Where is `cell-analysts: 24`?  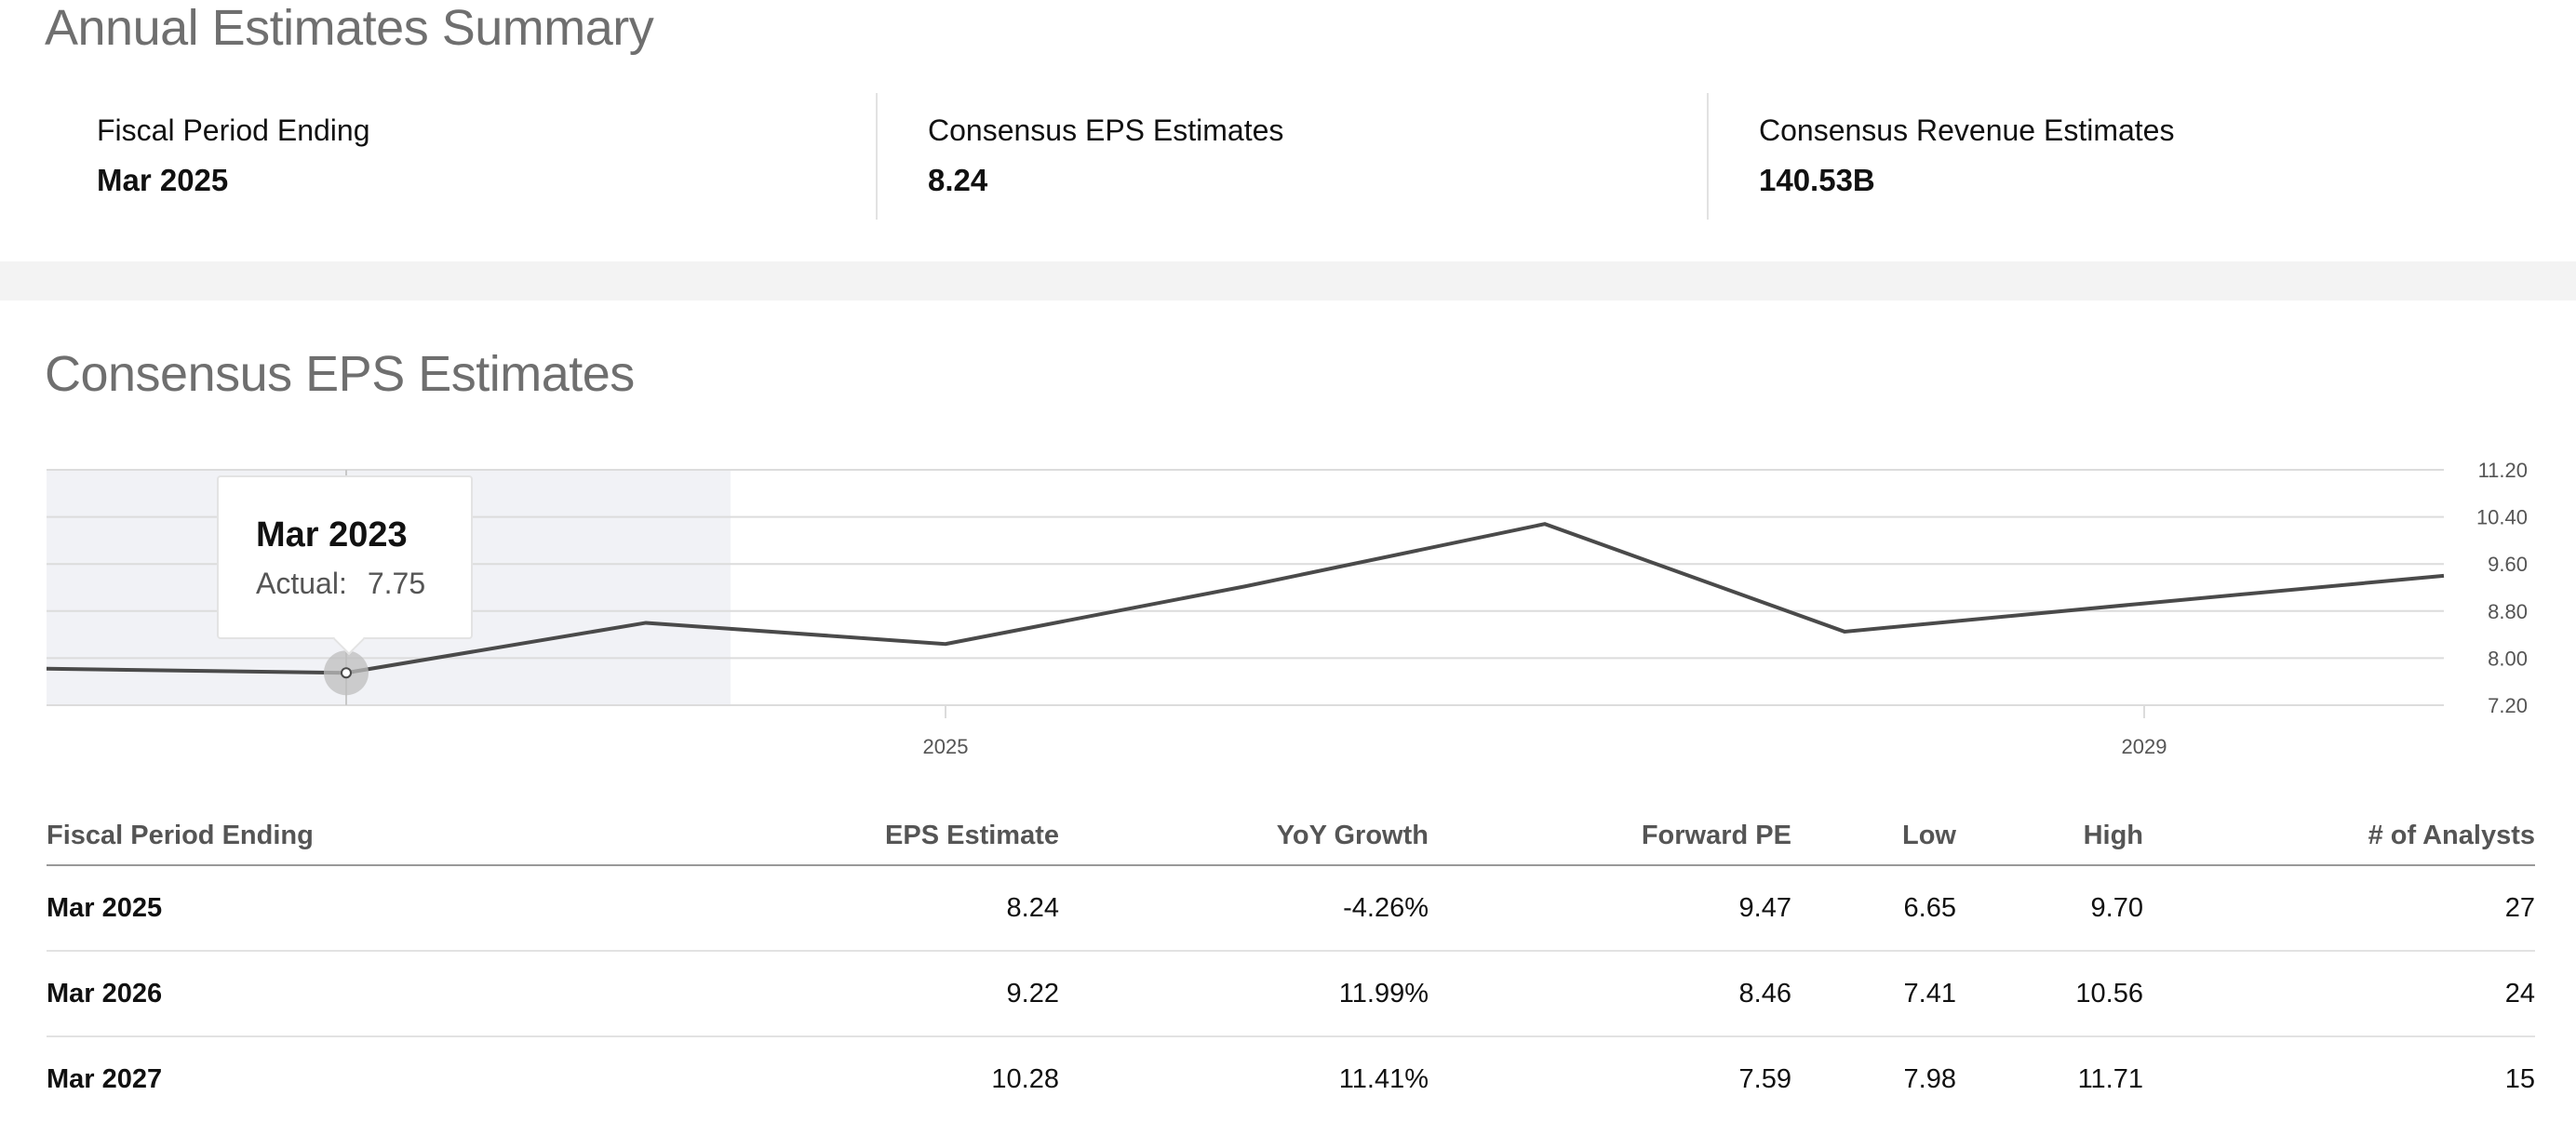 cell-analysts: 24 is located at coordinates (2339, 994).